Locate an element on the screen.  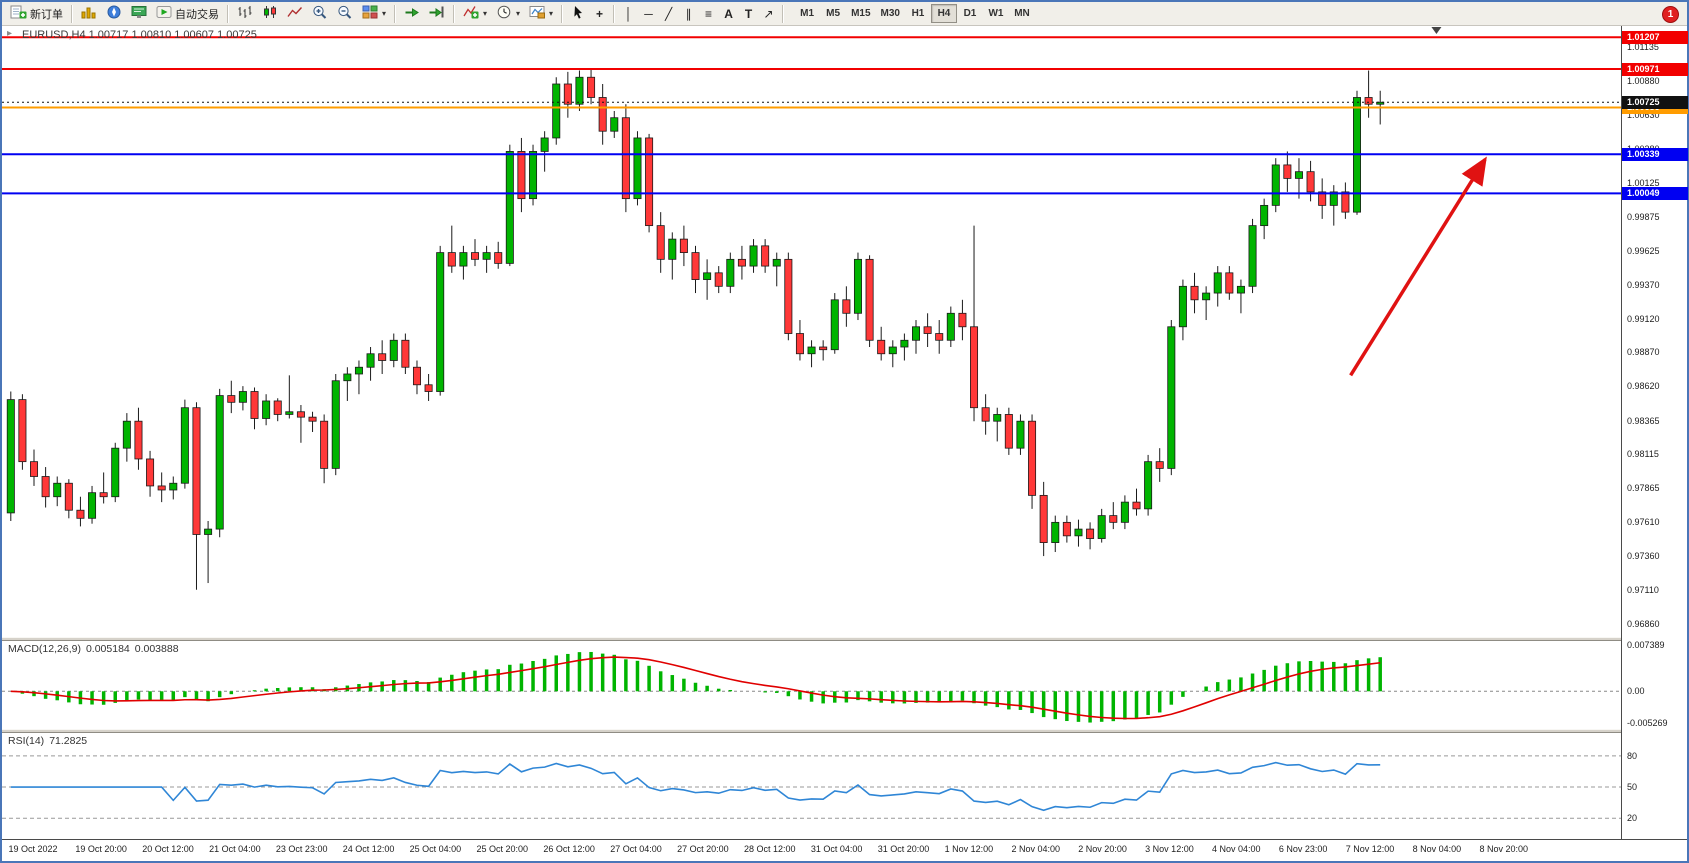
navigator-icon is located at coordinates (114, 13).